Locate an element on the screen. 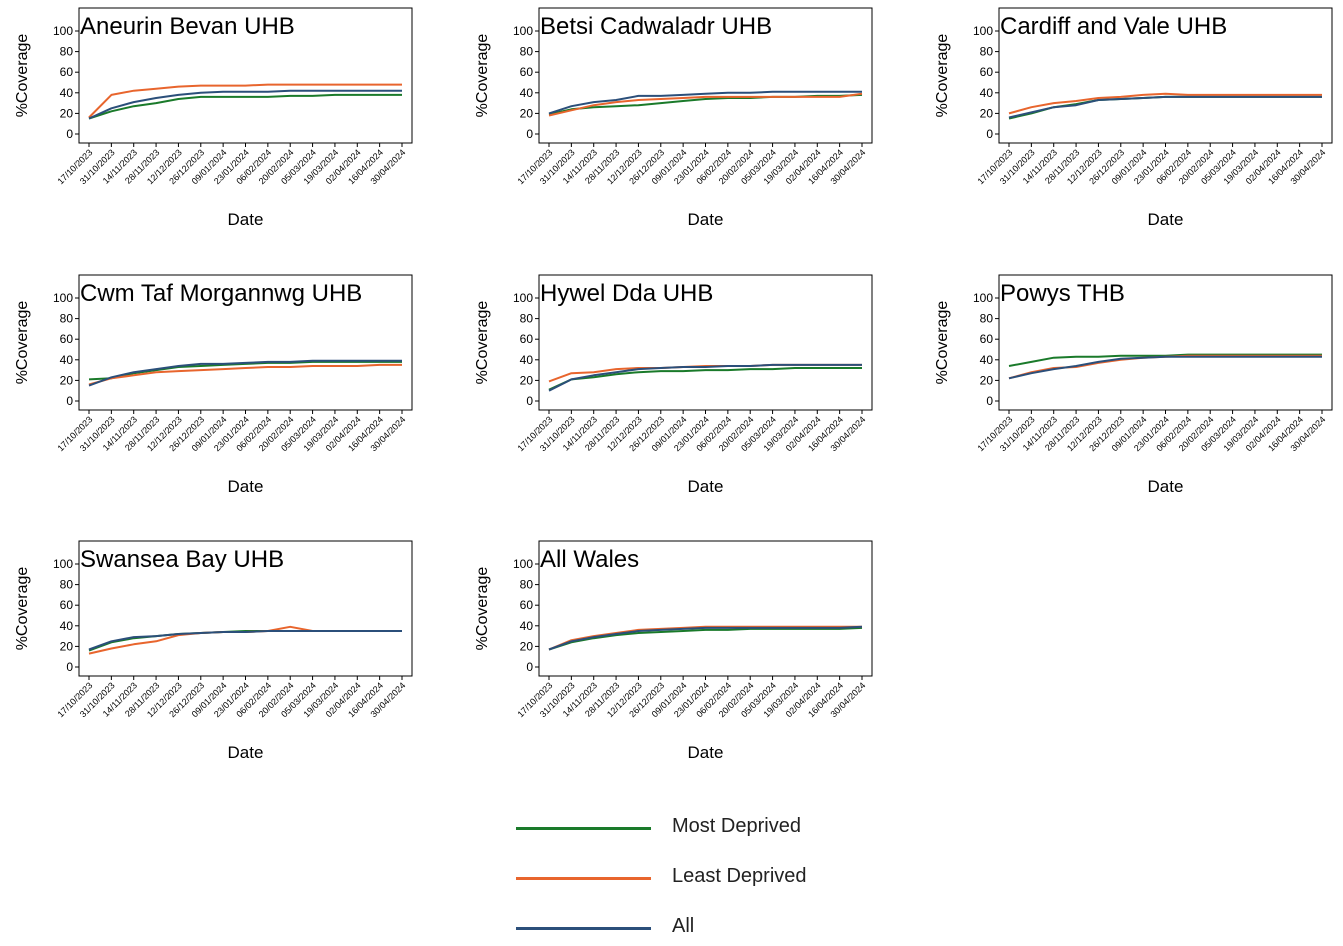 This screenshot has height=946, width=1343. legend-item: All is located at coordinates (726, 929).